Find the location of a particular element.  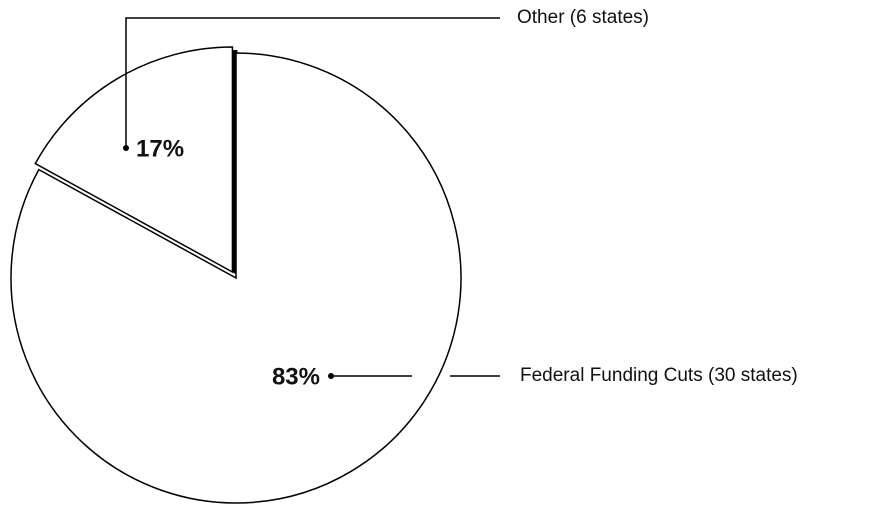

value-label: 17% is located at coordinates (160, 148).